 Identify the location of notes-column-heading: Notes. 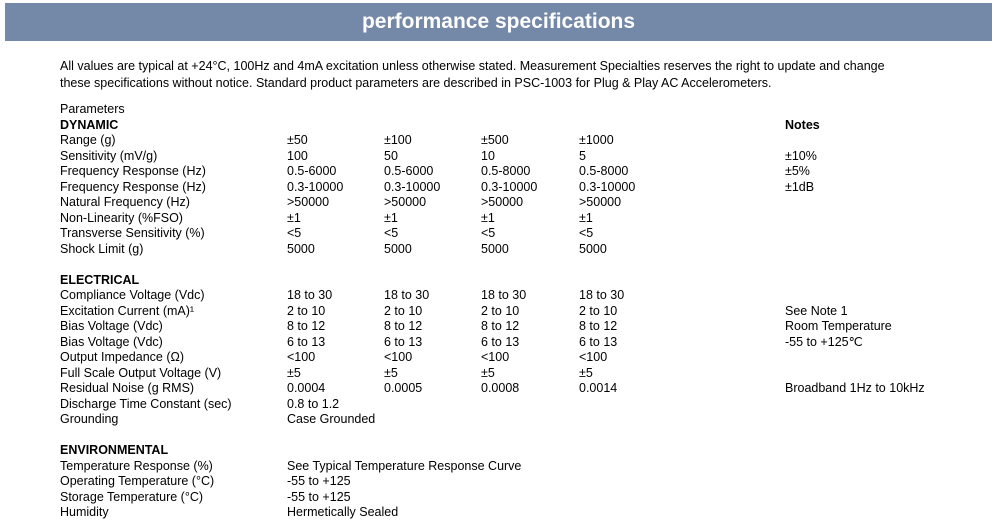
(802, 124).